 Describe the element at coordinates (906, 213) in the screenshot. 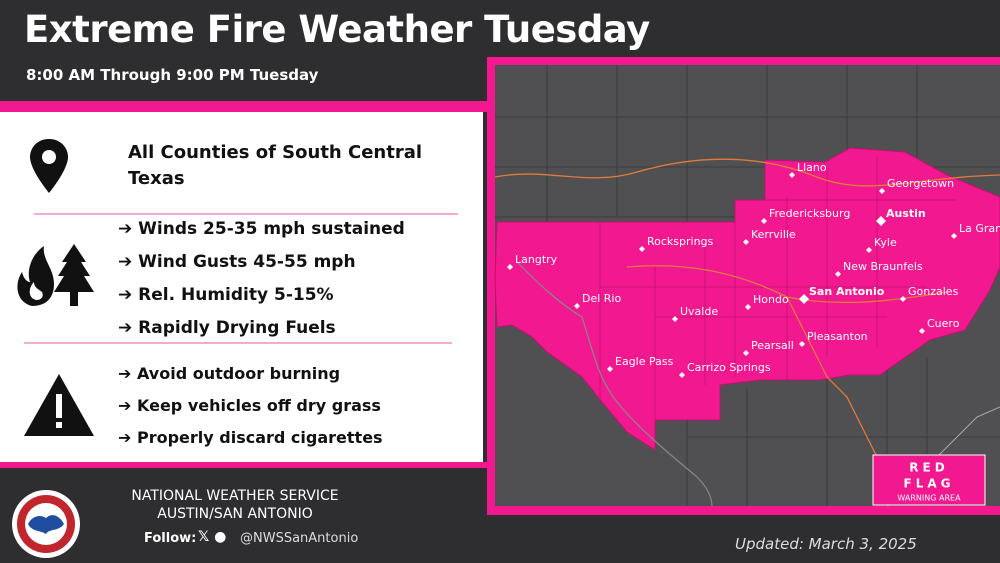

I see `city-label: Austin` at that location.